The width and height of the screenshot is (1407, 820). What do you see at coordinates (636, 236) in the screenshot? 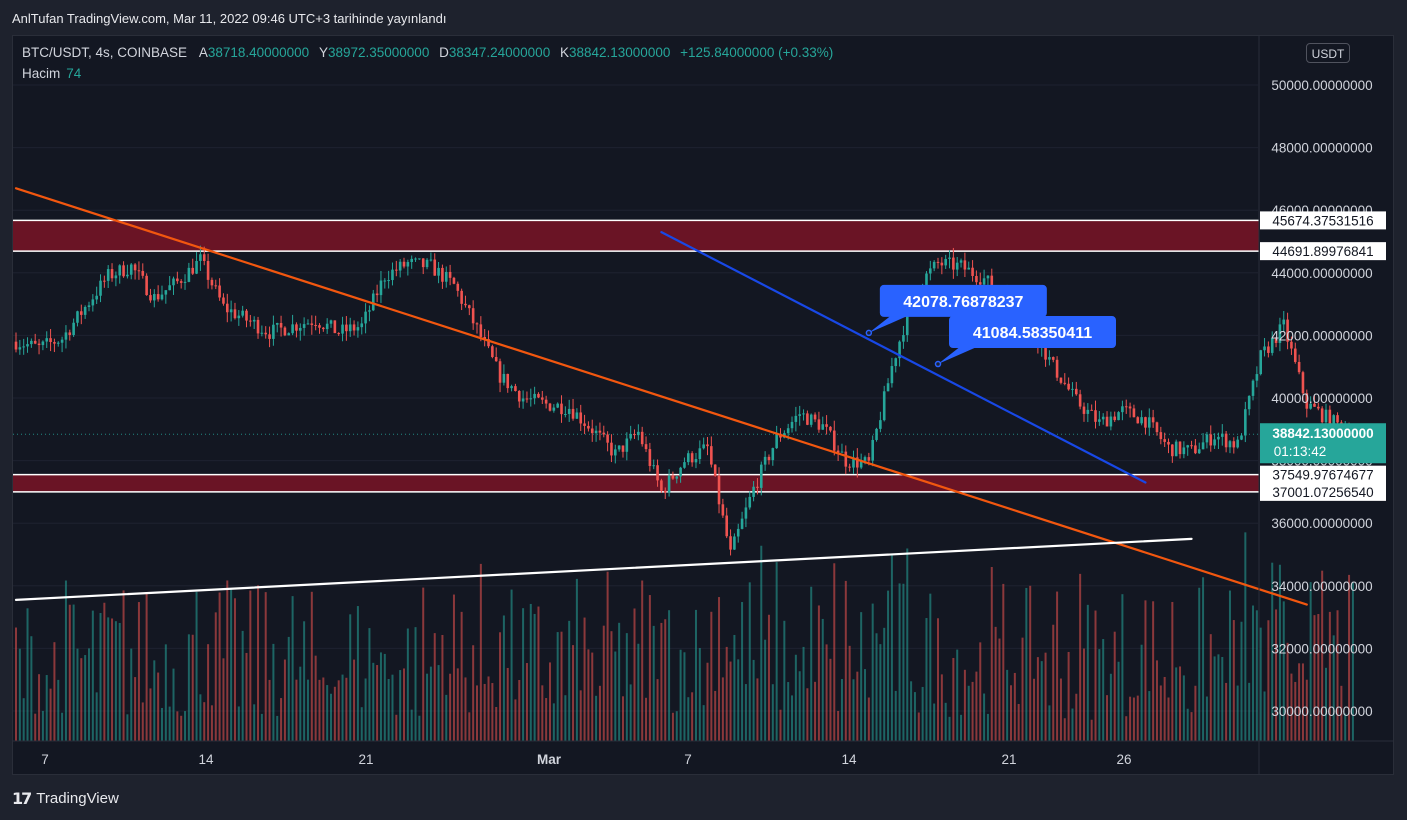
I see `zone-rect` at bounding box center [636, 236].